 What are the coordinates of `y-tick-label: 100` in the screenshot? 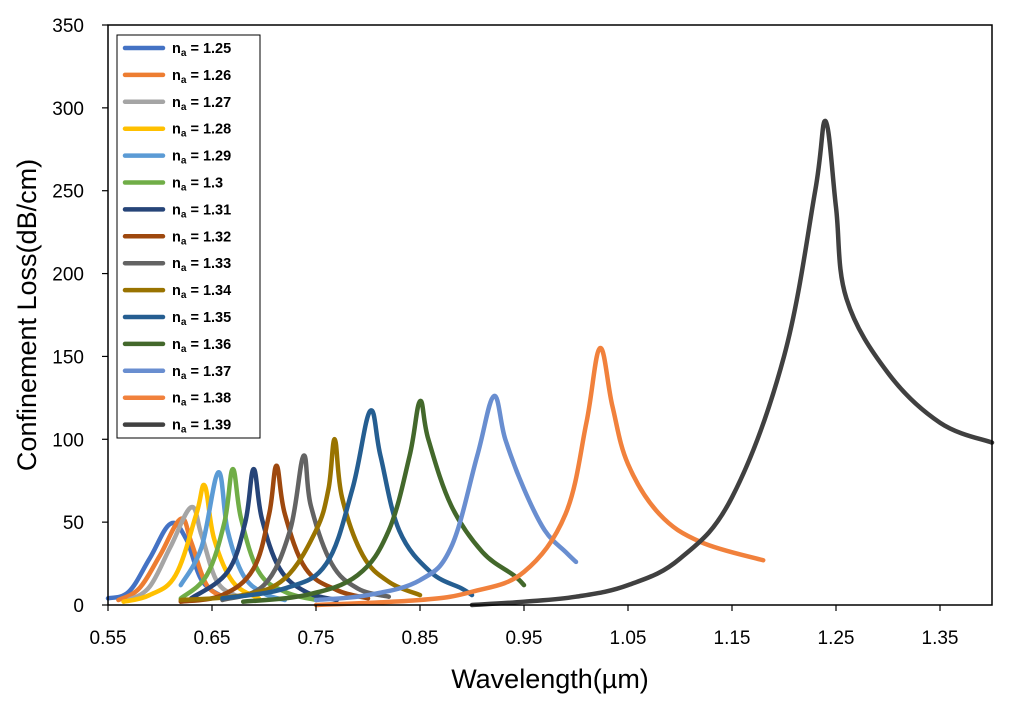 It's located at (68, 440).